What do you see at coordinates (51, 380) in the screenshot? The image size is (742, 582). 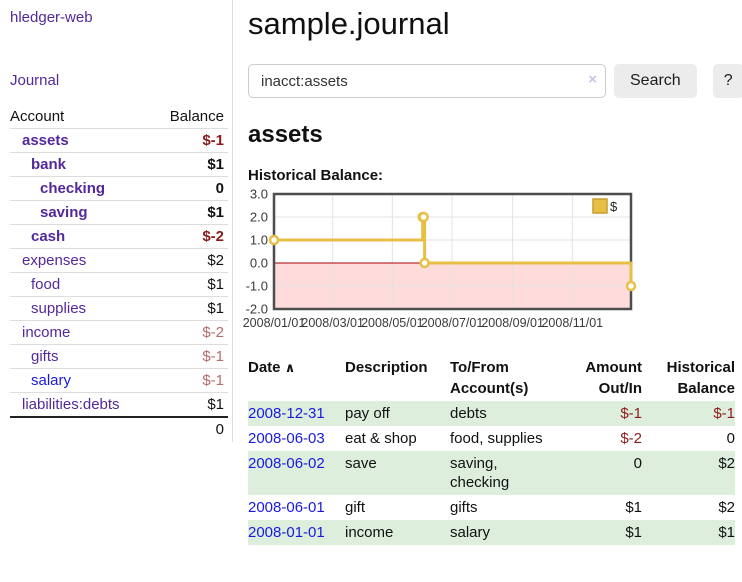 I see `sidebar-account-salary: salary` at bounding box center [51, 380].